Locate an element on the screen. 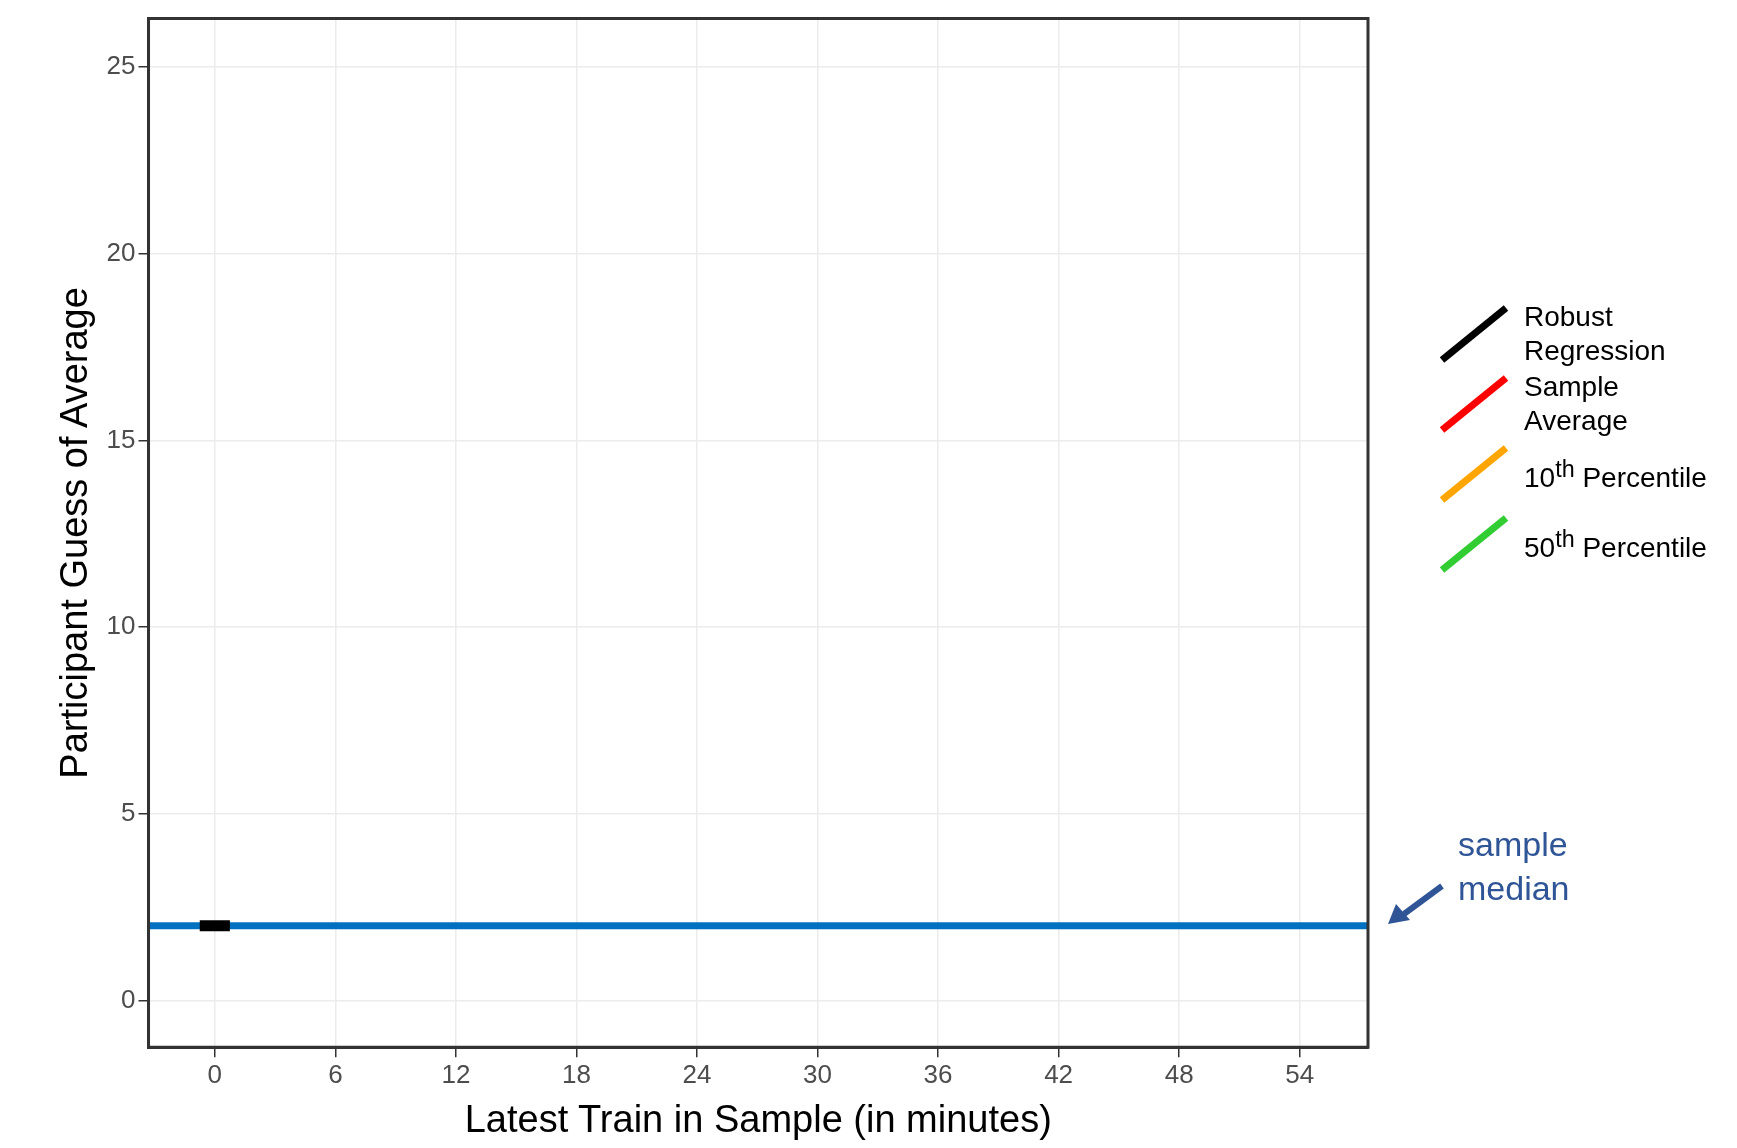  x-tick-label: 36 is located at coordinates (938, 1073).